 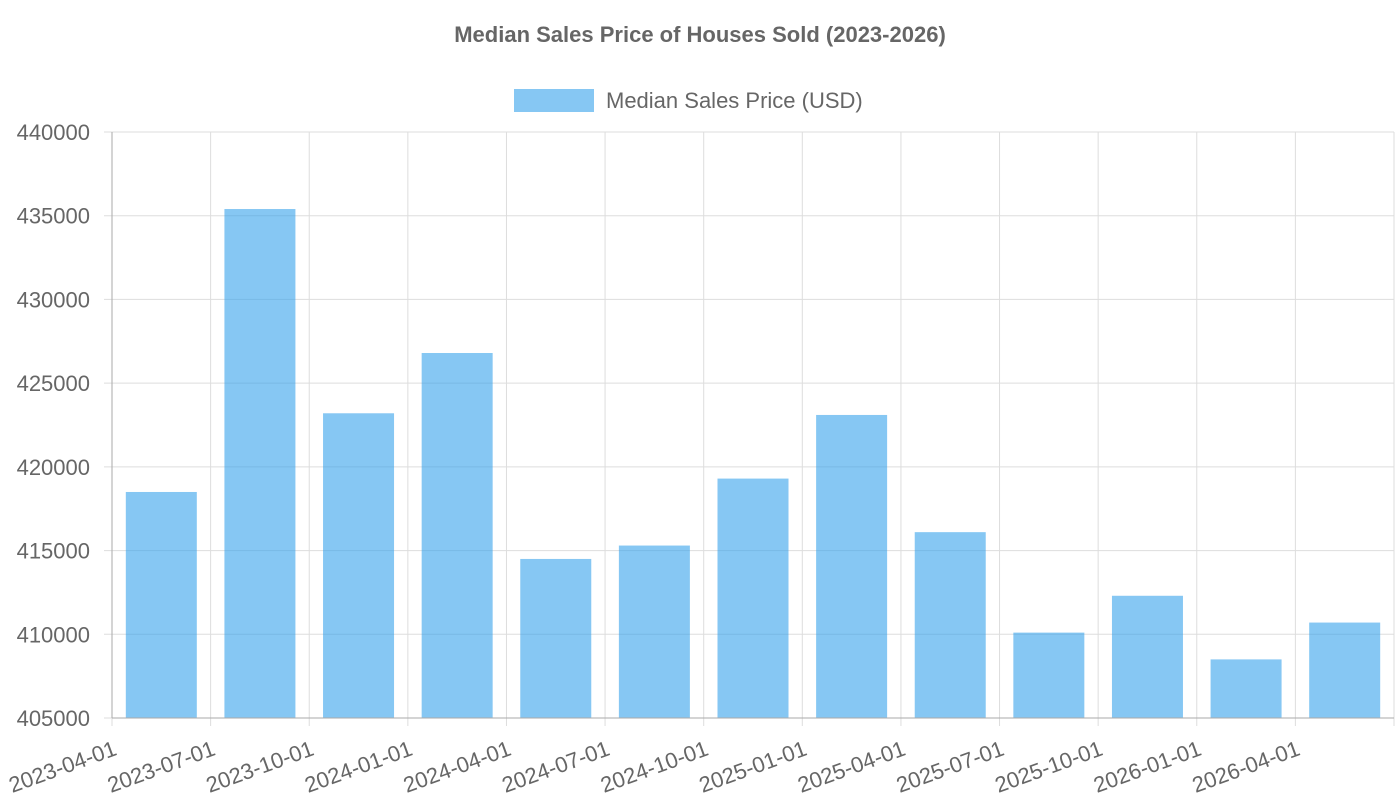 What do you see at coordinates (62, 767) in the screenshot?
I see `x-tick-label: 2023-04-01` at bounding box center [62, 767].